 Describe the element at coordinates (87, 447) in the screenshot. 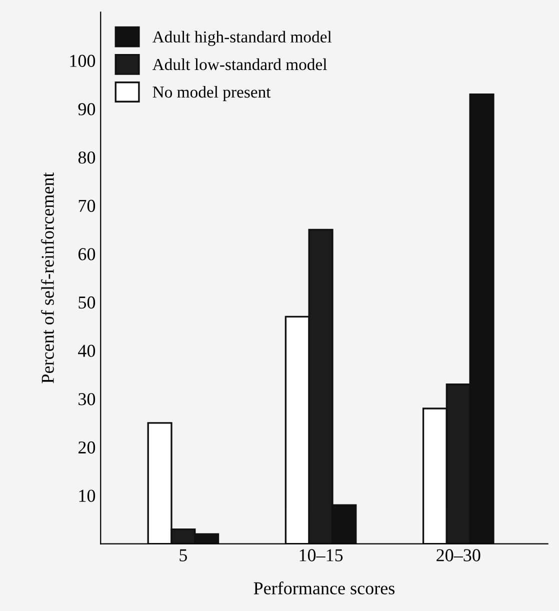

I see `y-tick-label: 20` at that location.